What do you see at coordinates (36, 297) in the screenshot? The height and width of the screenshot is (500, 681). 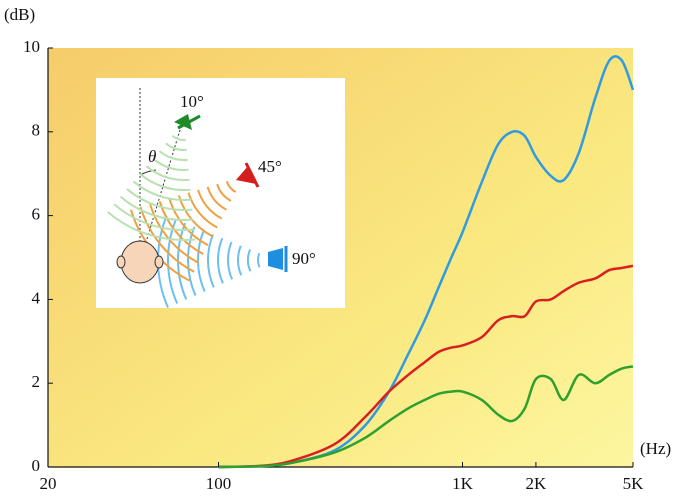 I see `y-tick-label: 4` at bounding box center [36, 297].